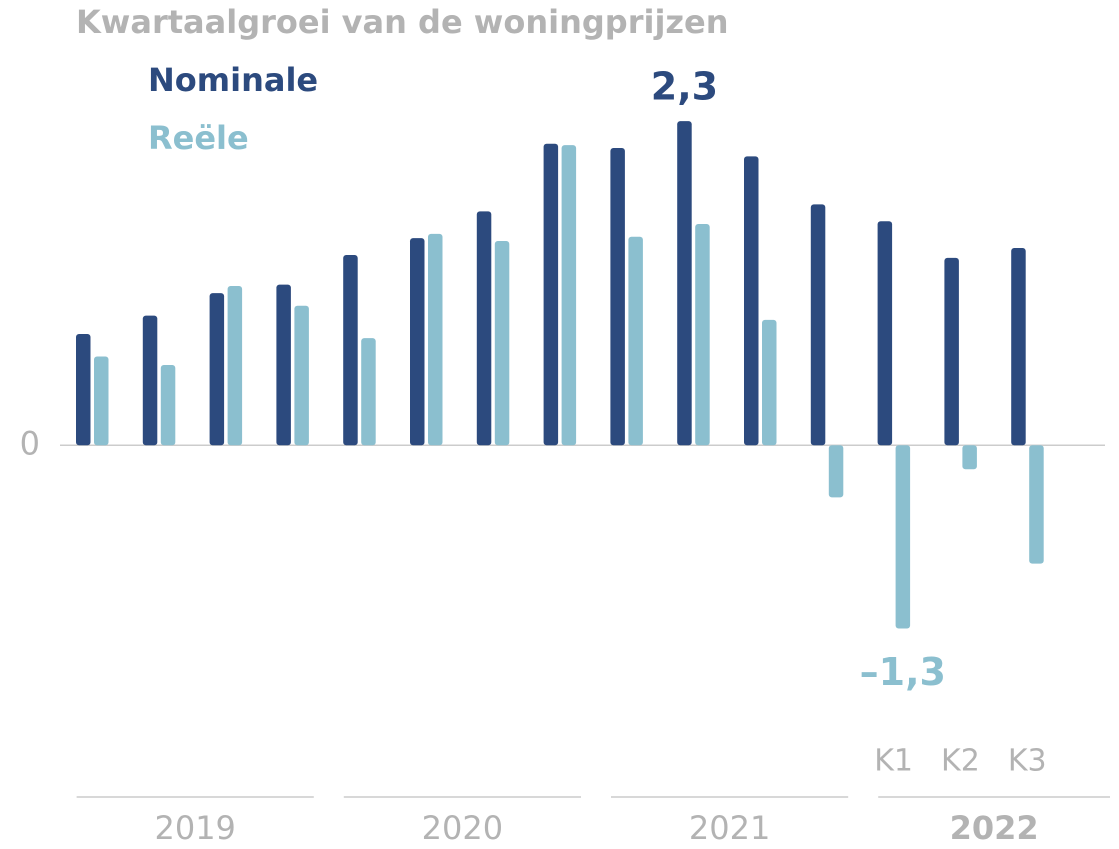 This screenshot has height=849, width=1119. I want to click on x-tick-label: K1, so click(893, 761).